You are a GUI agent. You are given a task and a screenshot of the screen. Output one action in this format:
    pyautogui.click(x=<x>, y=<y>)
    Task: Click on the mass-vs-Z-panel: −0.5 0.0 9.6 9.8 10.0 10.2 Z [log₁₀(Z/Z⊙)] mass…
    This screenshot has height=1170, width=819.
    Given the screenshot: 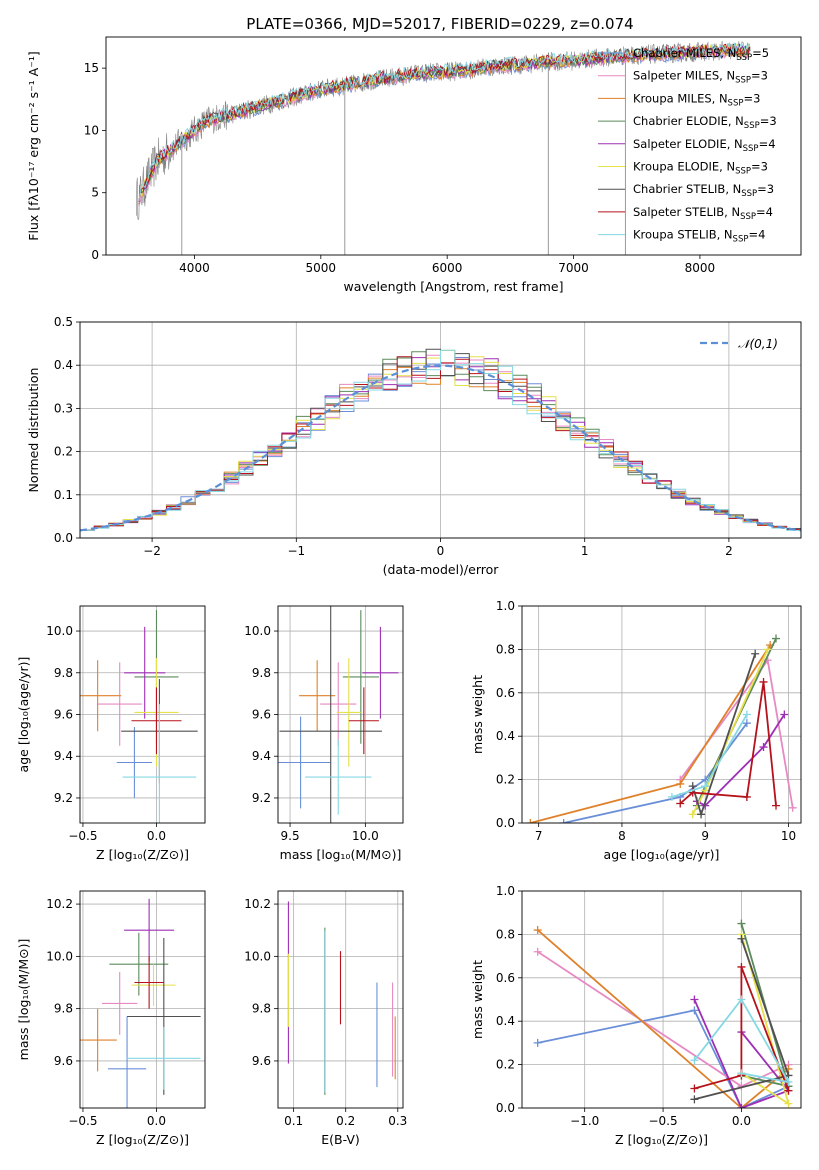 What is the action you would take?
    pyautogui.click(x=111, y=1018)
    